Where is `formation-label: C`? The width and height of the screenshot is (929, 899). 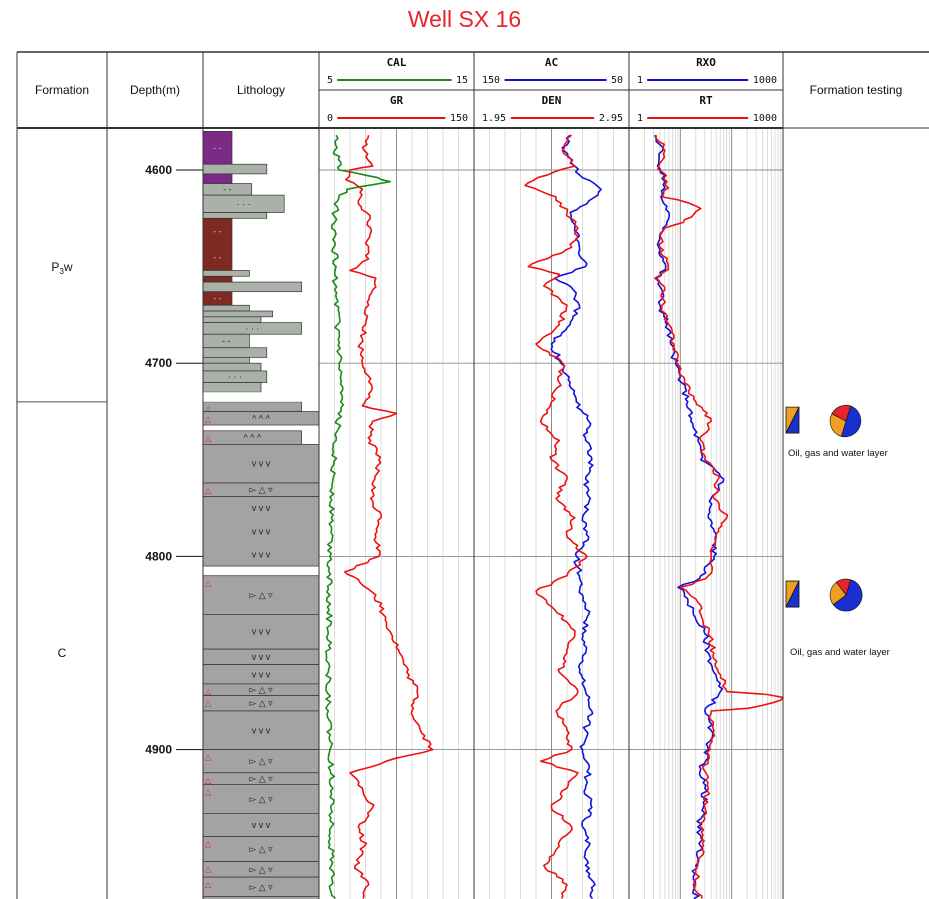
formation-label: C is located at coordinates (62, 653).